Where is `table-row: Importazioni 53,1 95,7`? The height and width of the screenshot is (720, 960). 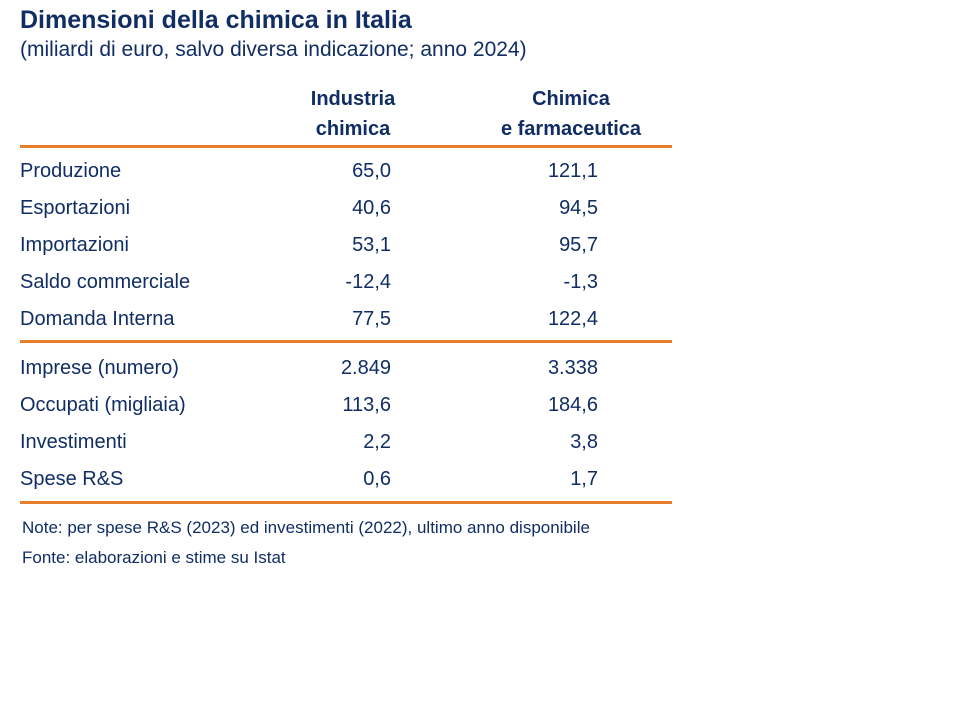
table-row: Importazioni 53,1 95,7 is located at coordinates (346, 245).